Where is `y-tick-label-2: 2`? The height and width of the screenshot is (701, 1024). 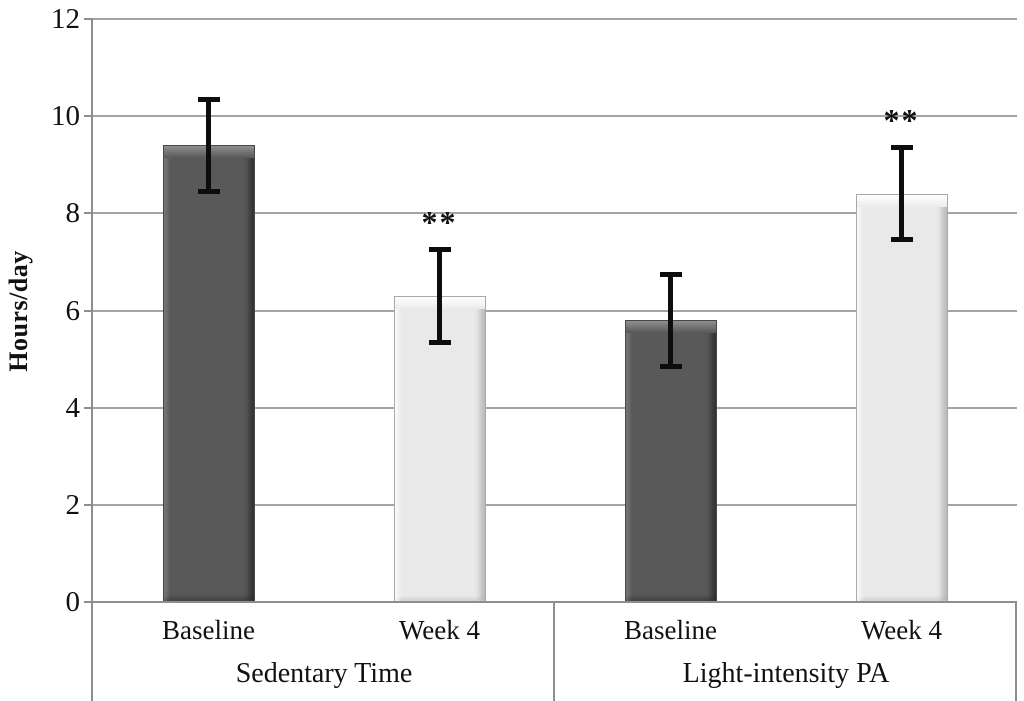
y-tick-label-2: 2 is located at coordinates (73, 504).